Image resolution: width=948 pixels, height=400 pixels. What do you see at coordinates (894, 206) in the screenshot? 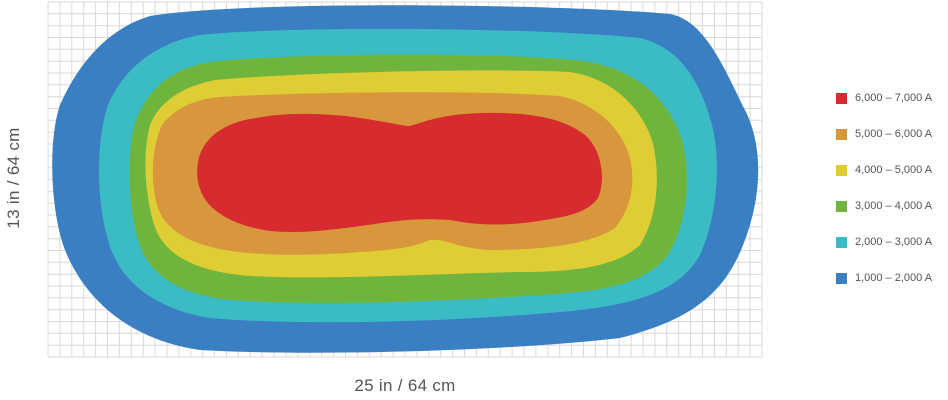
I see `legend-label: 3,000 – 4,000 A` at bounding box center [894, 206].